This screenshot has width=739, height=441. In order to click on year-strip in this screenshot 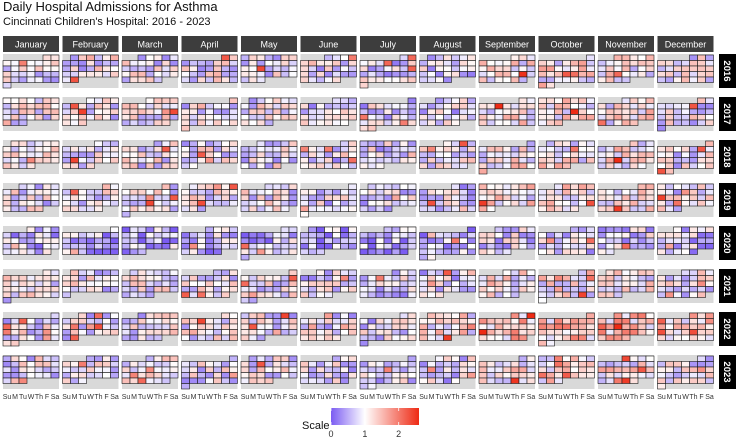, I will do `click(727, 200)`.